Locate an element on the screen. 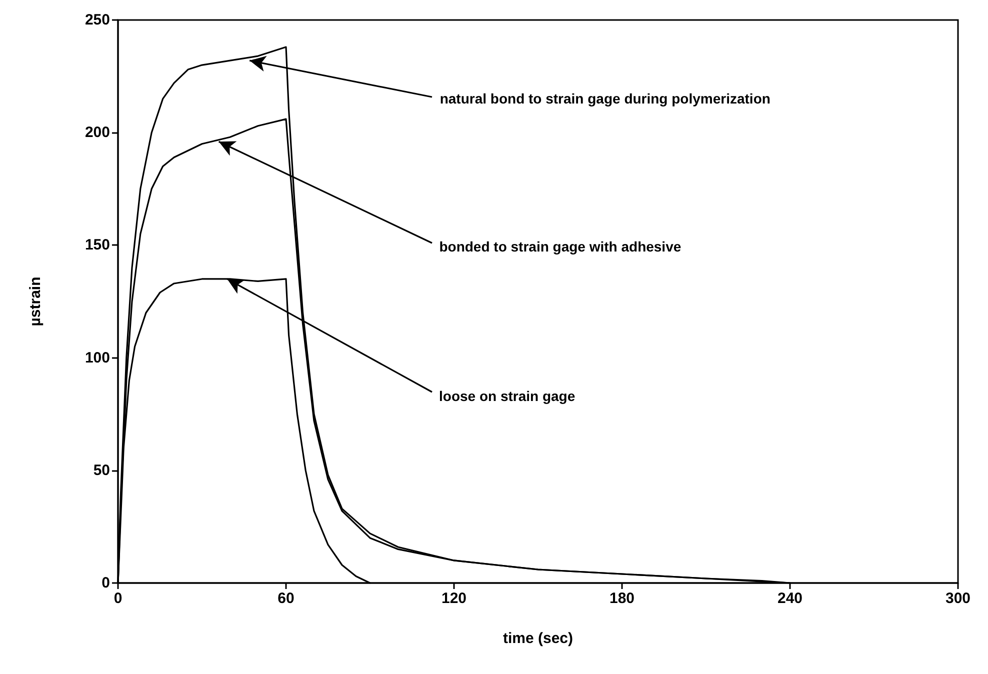 The width and height of the screenshot is (988, 674). y-tick-label: 200 is located at coordinates (97, 133).